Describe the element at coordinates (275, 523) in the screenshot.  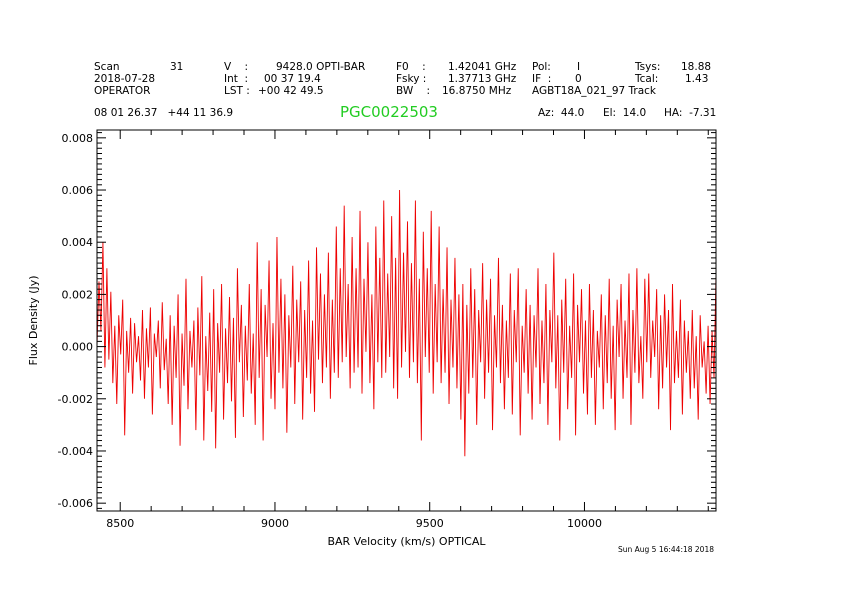
I see `x-tick-label: 9000` at that location.